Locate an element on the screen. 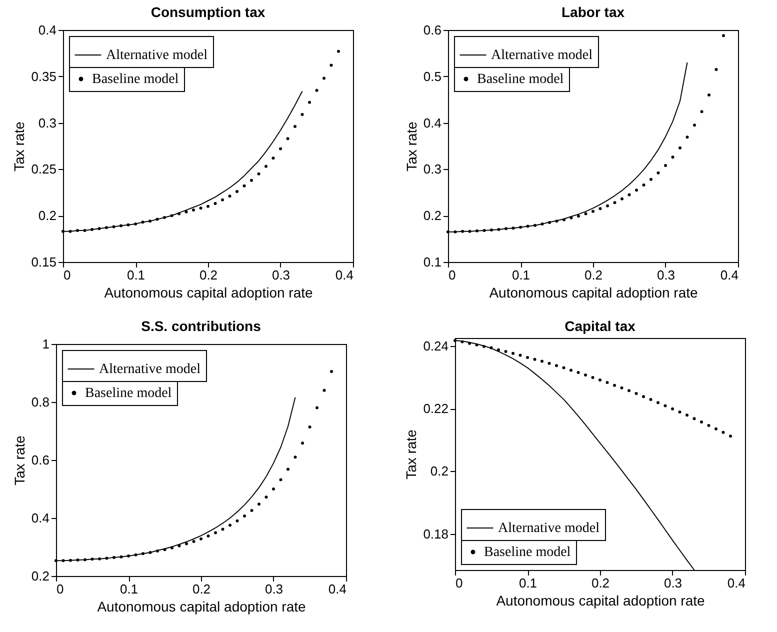  chart-title: Consumption tax is located at coordinates (208, 12).